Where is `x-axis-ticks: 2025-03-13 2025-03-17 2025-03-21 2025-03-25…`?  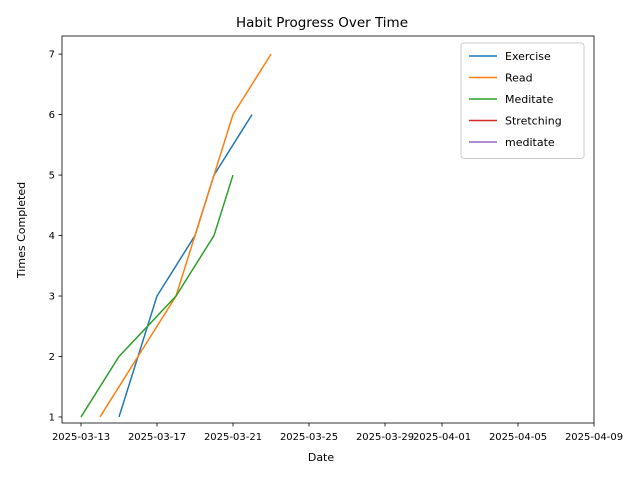
x-axis-ticks: 2025-03-13 2025-03-17 2025-03-21 2025-03-25… is located at coordinates (337, 433).